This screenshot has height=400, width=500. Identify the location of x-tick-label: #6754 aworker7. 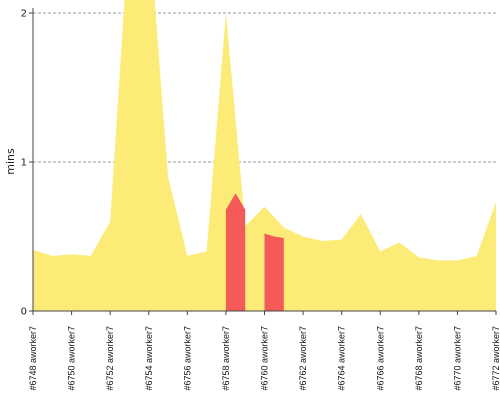
(149, 358).